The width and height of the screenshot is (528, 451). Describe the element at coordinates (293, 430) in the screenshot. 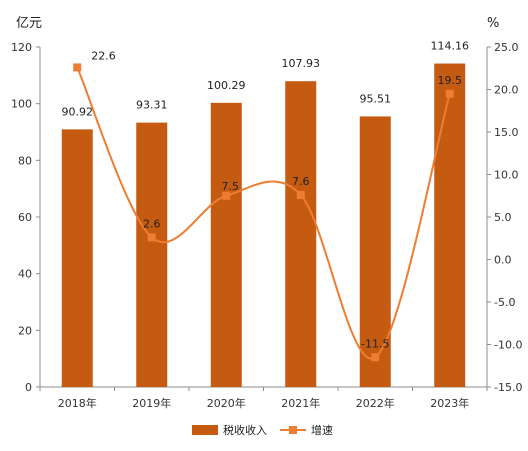

I see `legend-line-marker` at that location.